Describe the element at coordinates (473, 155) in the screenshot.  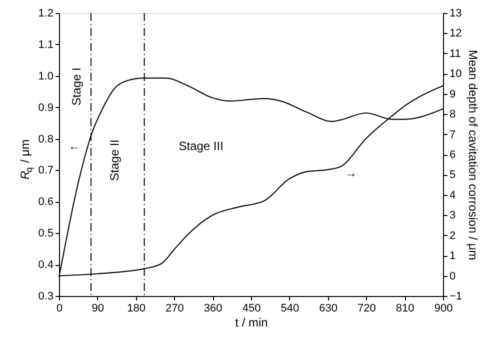
I see `y2-axis-title: Mean depth of cavitation corrosion / μm` at that location.